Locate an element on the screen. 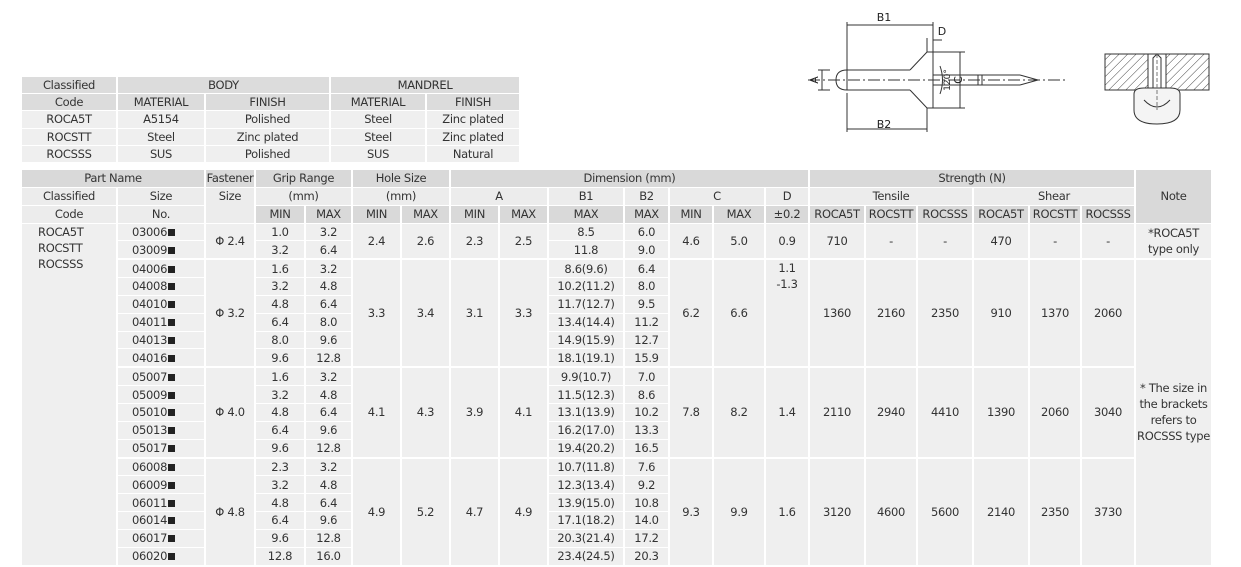 The height and width of the screenshot is (567, 1241). table-row: 03009 3.2 6.4 11.8 9.0 is located at coordinates (617, 250).